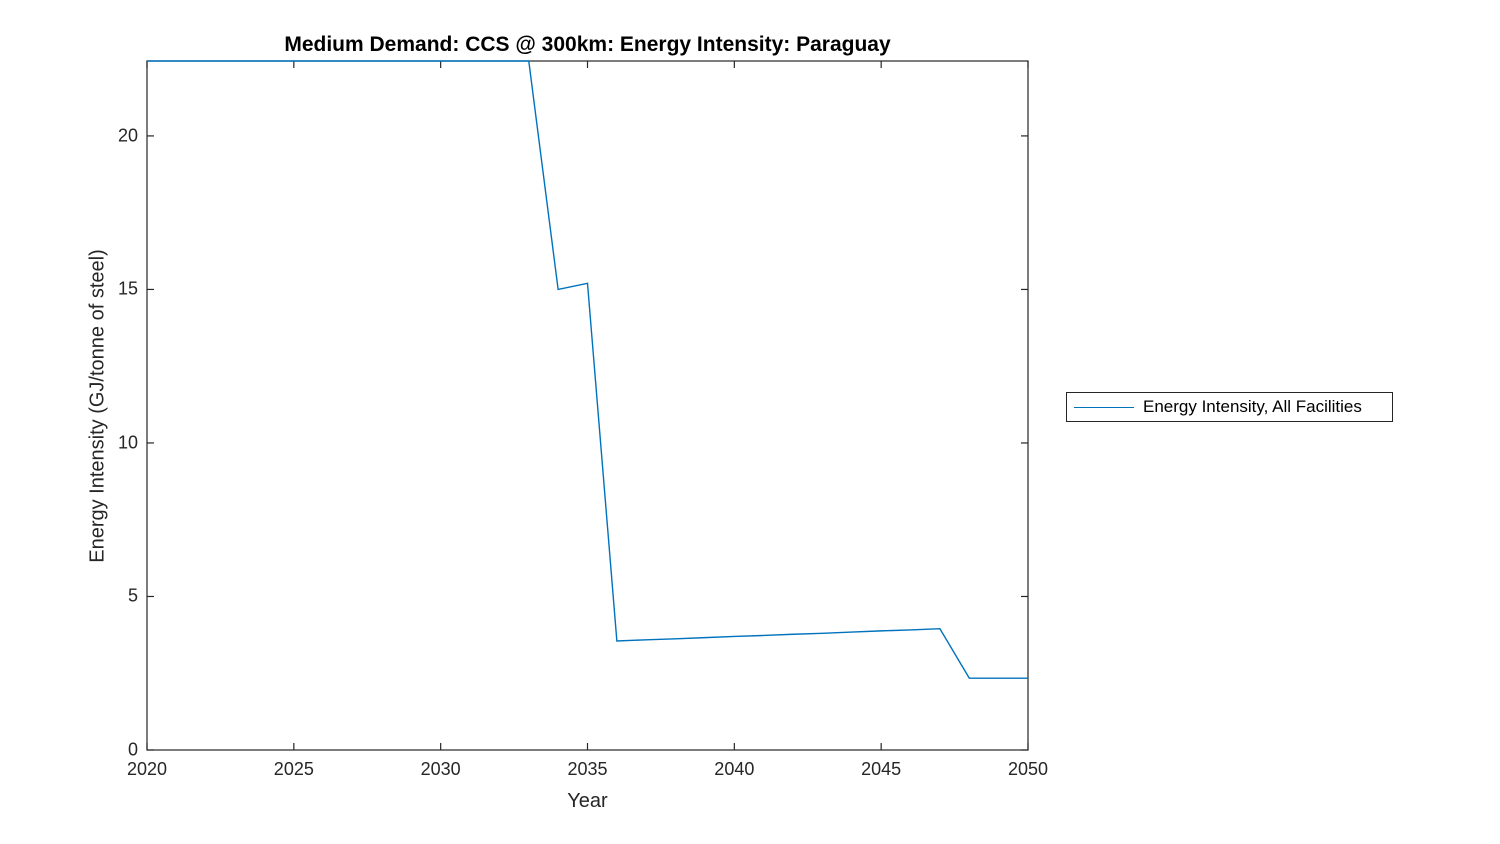 The image size is (1500, 844). Describe the element at coordinates (147, 769) in the screenshot. I see `x-tick-label: 2020` at that location.